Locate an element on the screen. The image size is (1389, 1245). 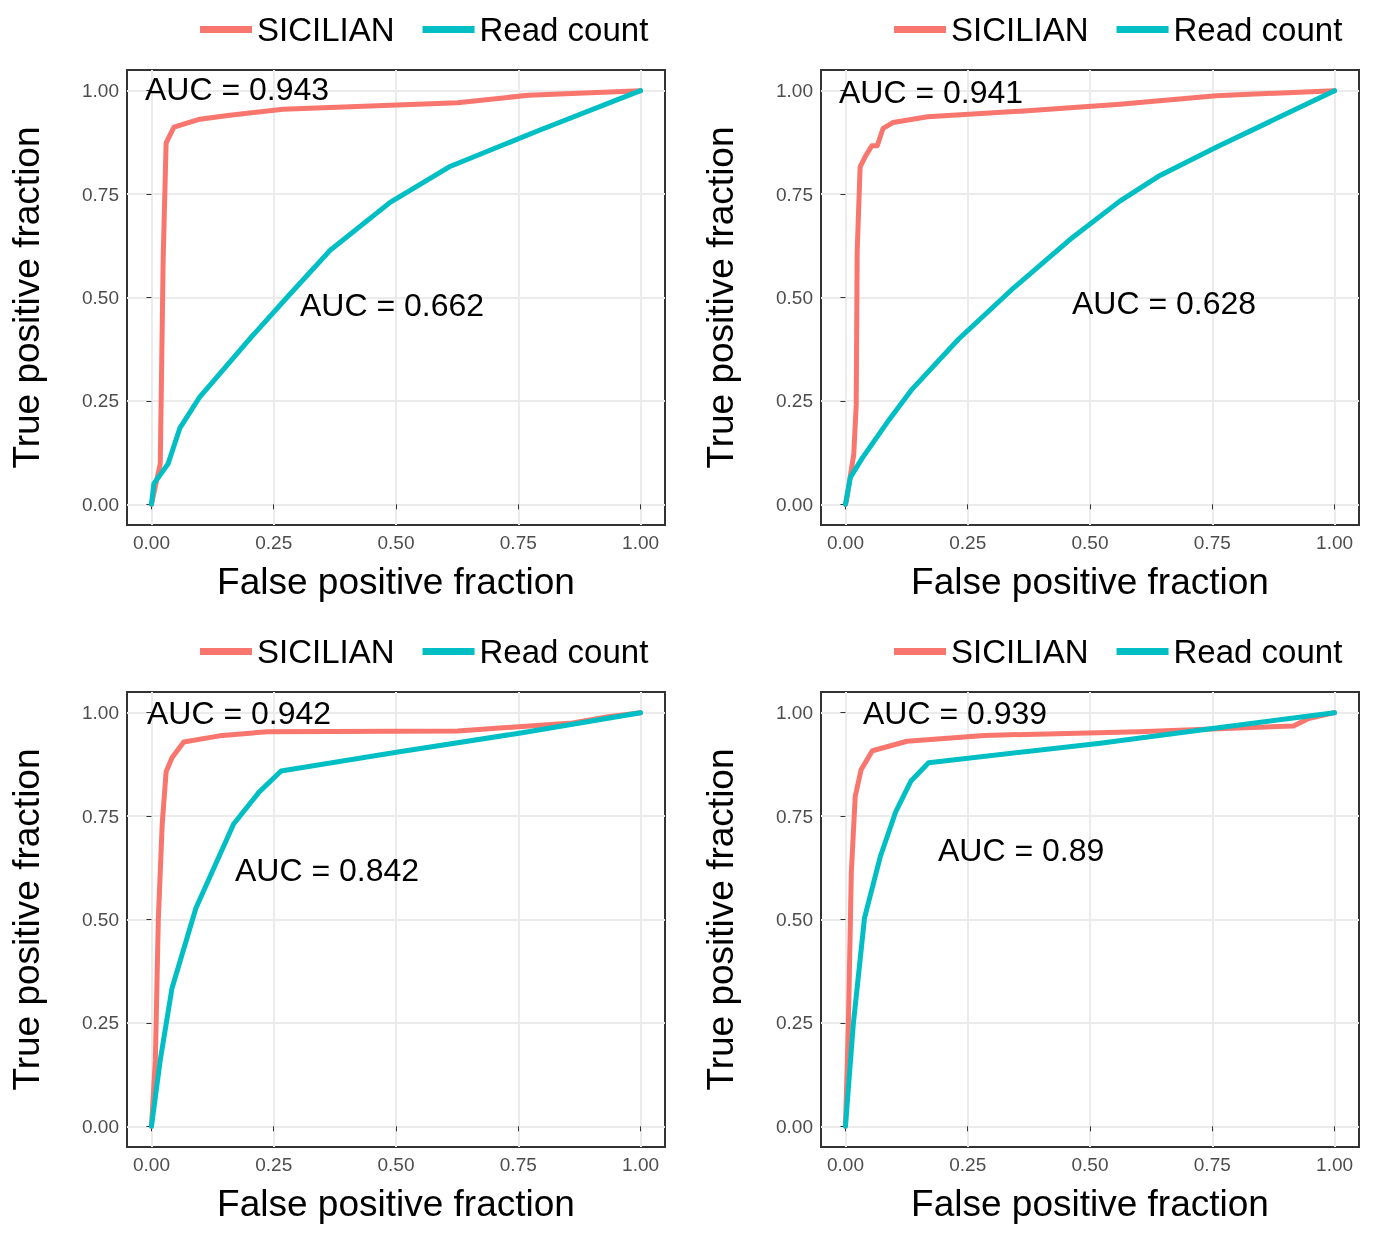
annotation: AUC = 0.662 is located at coordinates (392, 305).